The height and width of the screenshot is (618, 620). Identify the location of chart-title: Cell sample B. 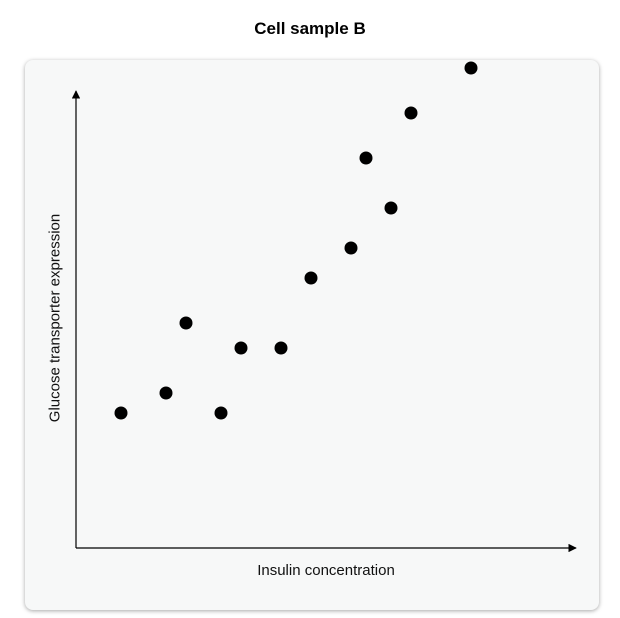
(310, 28).